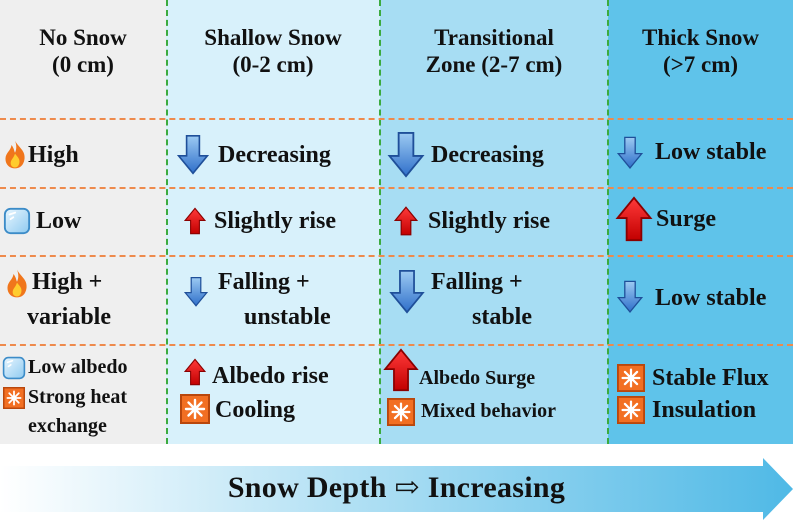 This screenshot has width=793, height=528. I want to click on header-line: Transitional, so click(494, 37).